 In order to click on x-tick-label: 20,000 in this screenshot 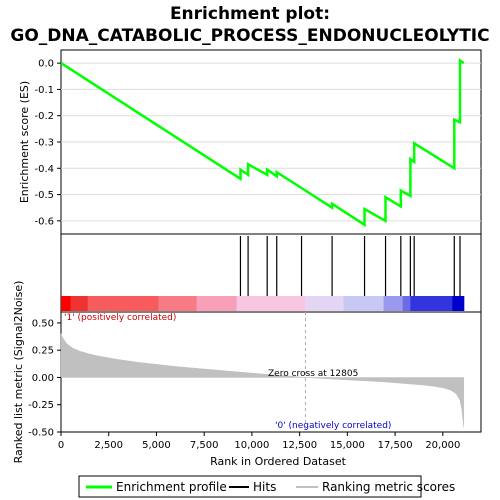, I will do `click(442, 445)`.